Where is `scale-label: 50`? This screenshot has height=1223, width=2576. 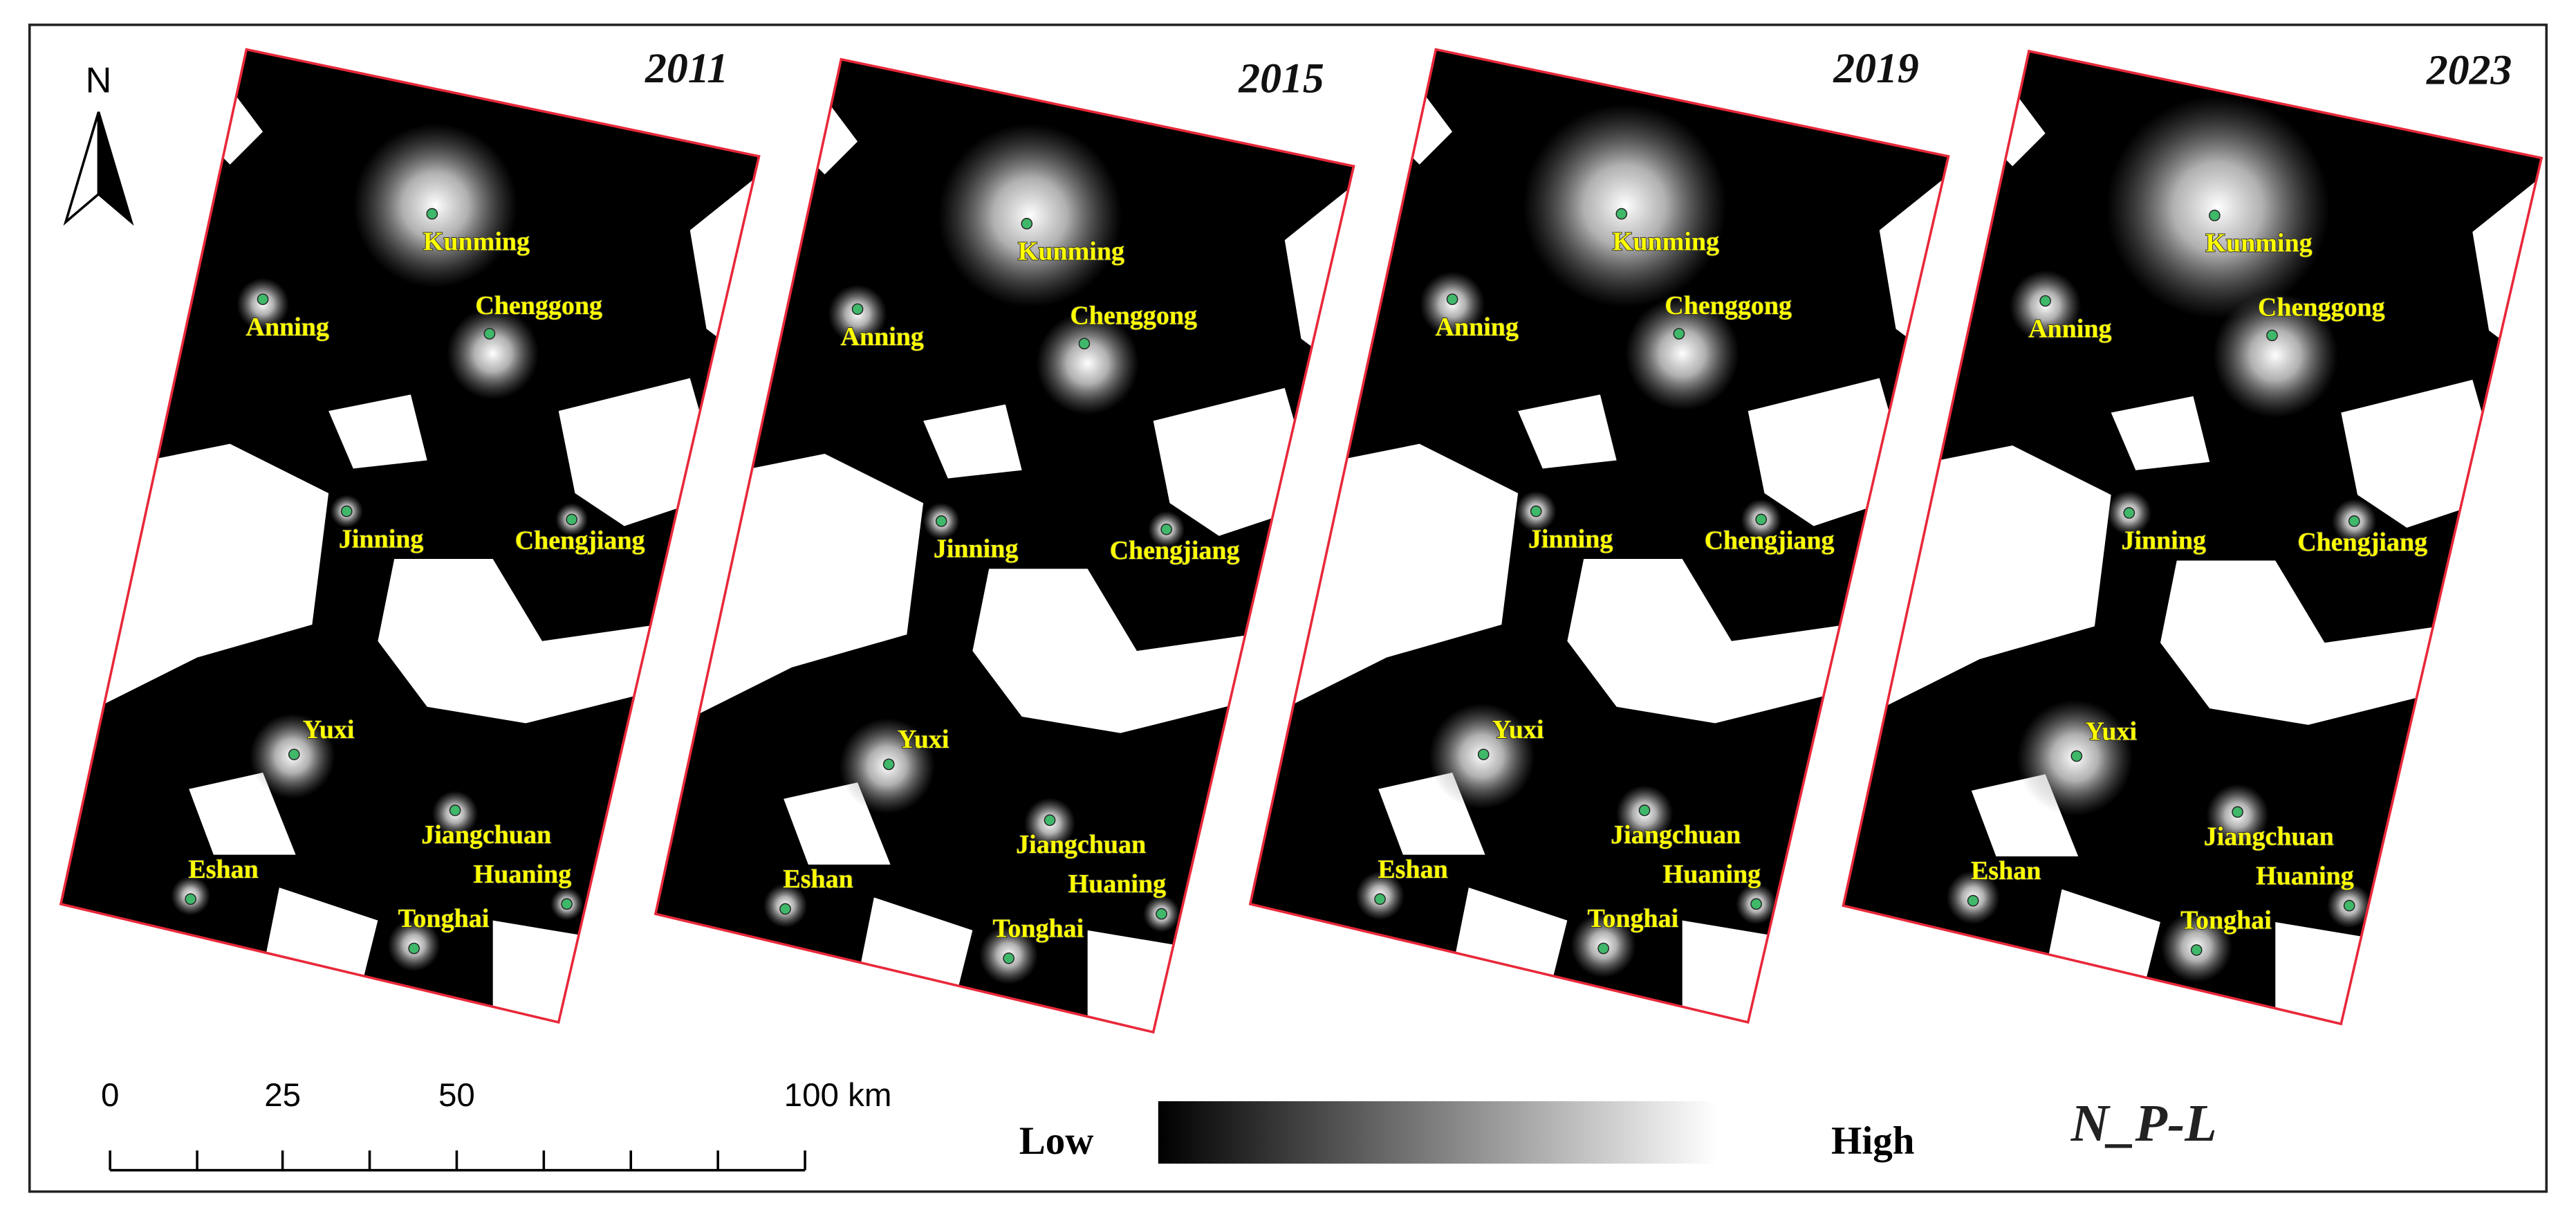
scale-label: 50 is located at coordinates (457, 1095).